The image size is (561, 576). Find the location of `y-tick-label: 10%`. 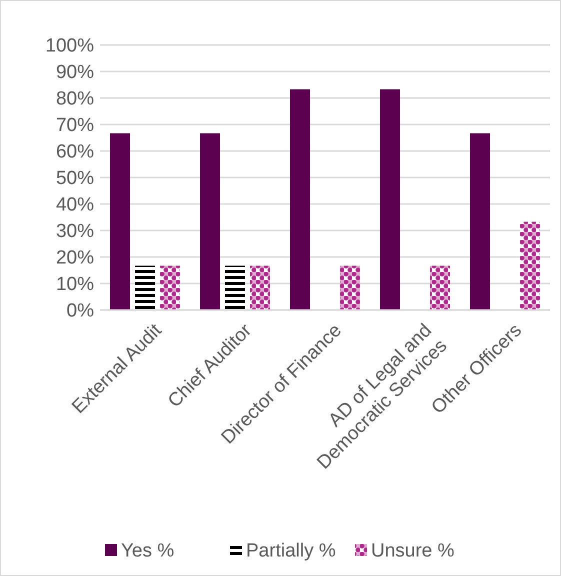

y-tick-label: 10% is located at coordinates (75, 285).